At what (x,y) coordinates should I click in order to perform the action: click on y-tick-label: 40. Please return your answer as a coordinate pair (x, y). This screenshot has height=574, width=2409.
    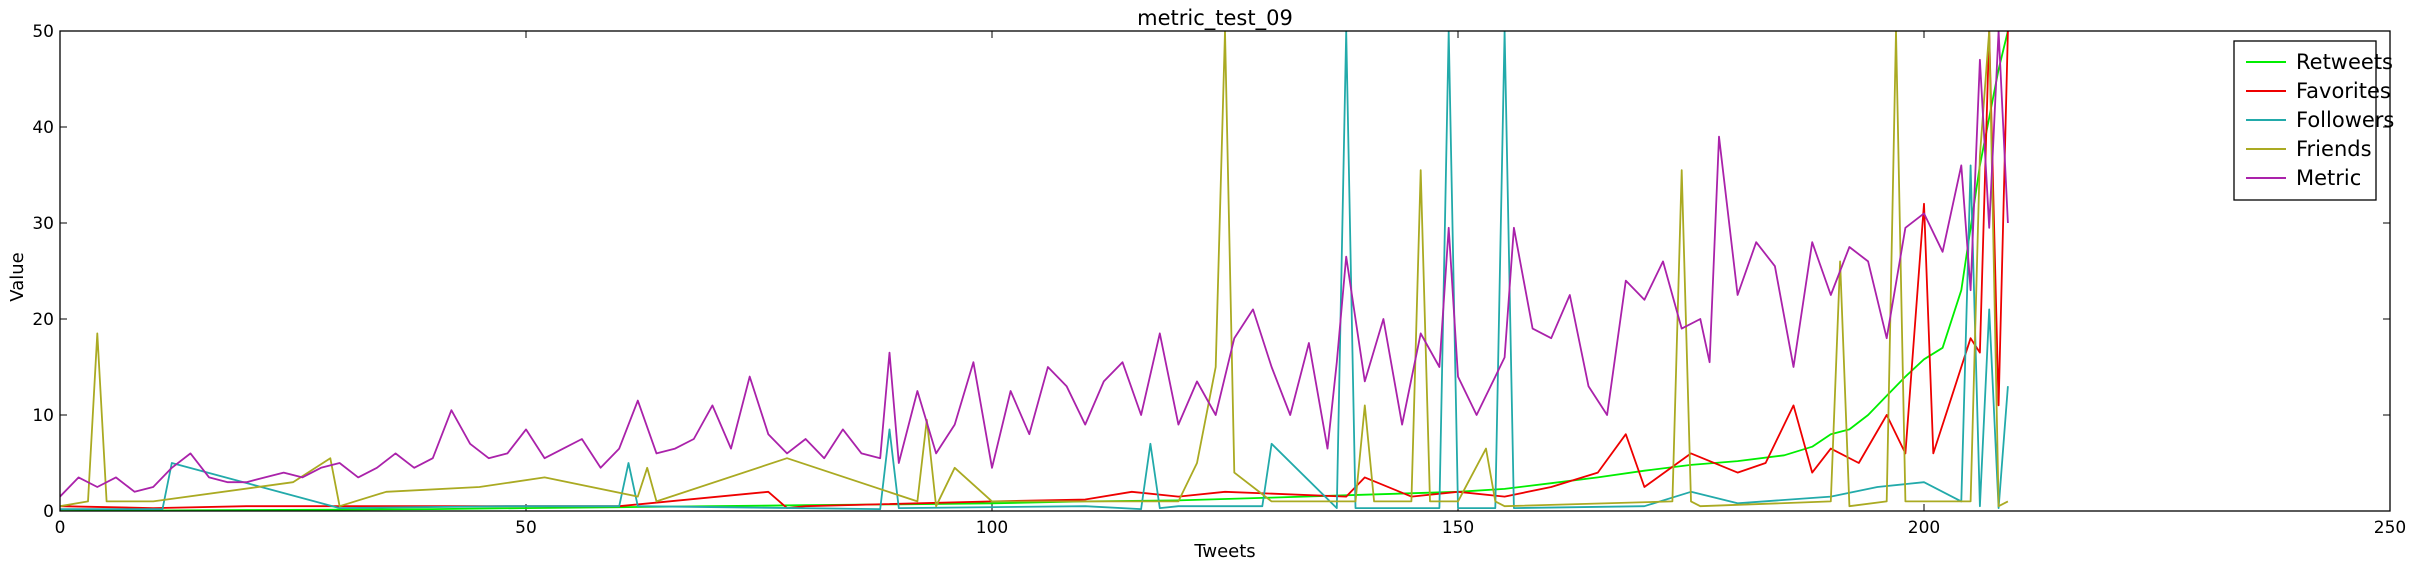
    Looking at the image, I should click on (43, 128).